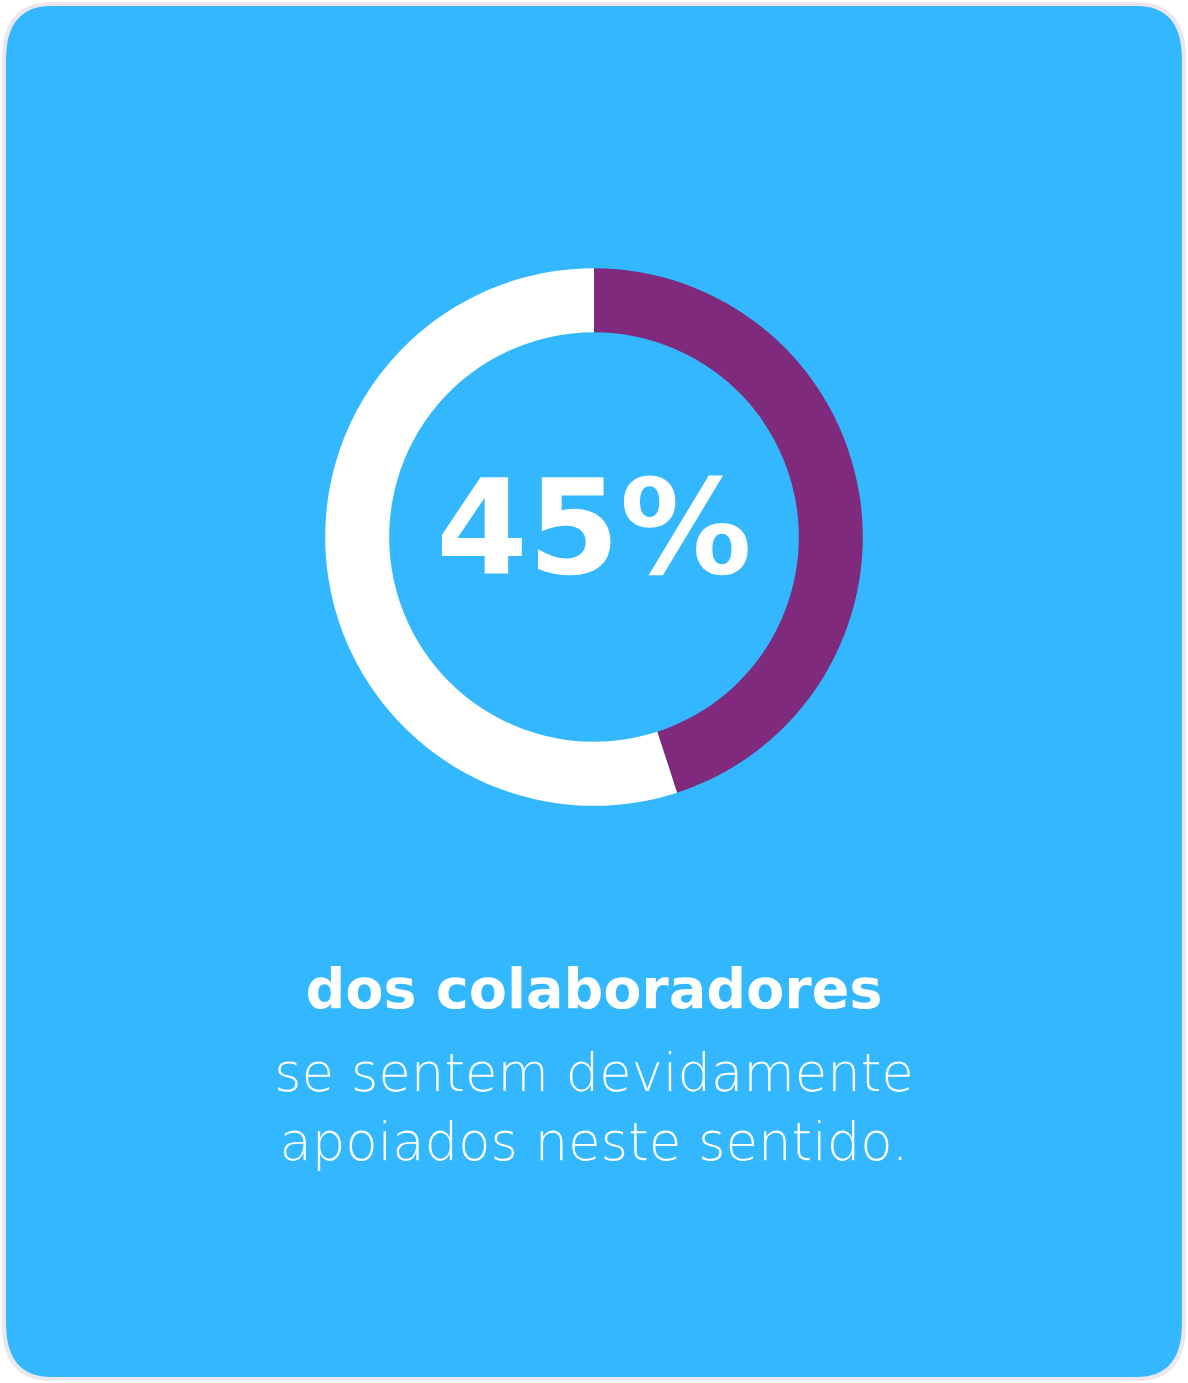 The height and width of the screenshot is (1383, 1188). I want to click on data-label: 45%, so click(595, 525).